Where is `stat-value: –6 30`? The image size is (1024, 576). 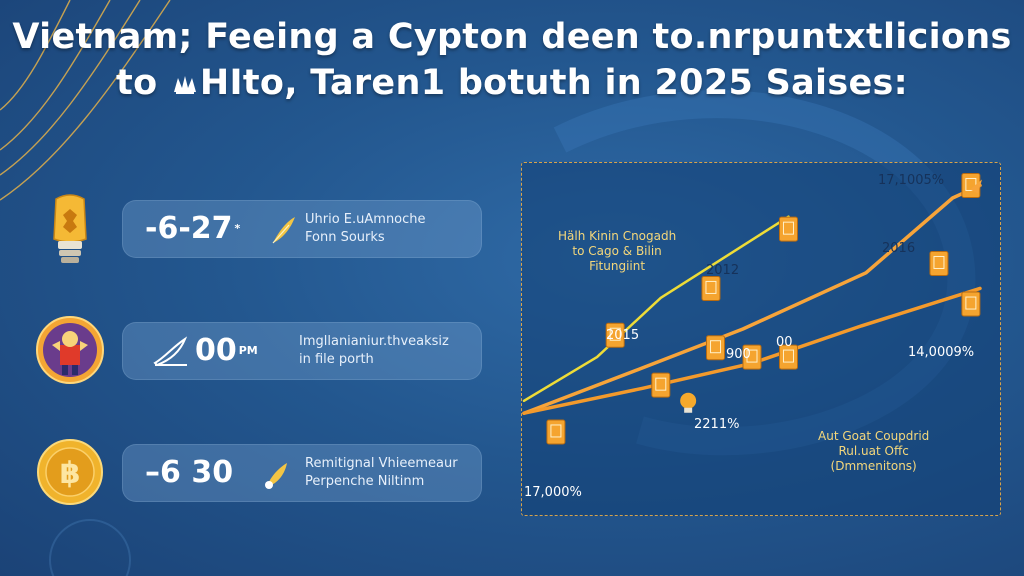
stat-value: –6 30 is located at coordinates (189, 472).